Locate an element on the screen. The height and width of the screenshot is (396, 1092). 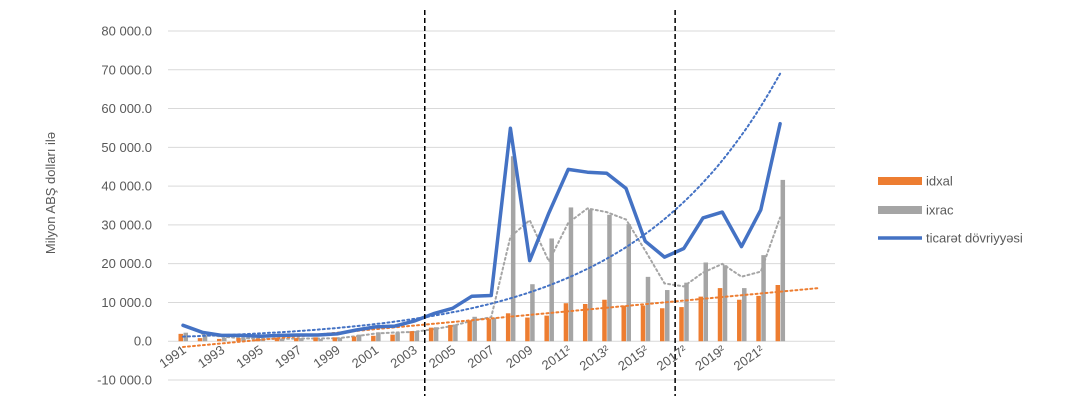
y-tick-label: 60 000.0 is located at coordinates (126, 108).